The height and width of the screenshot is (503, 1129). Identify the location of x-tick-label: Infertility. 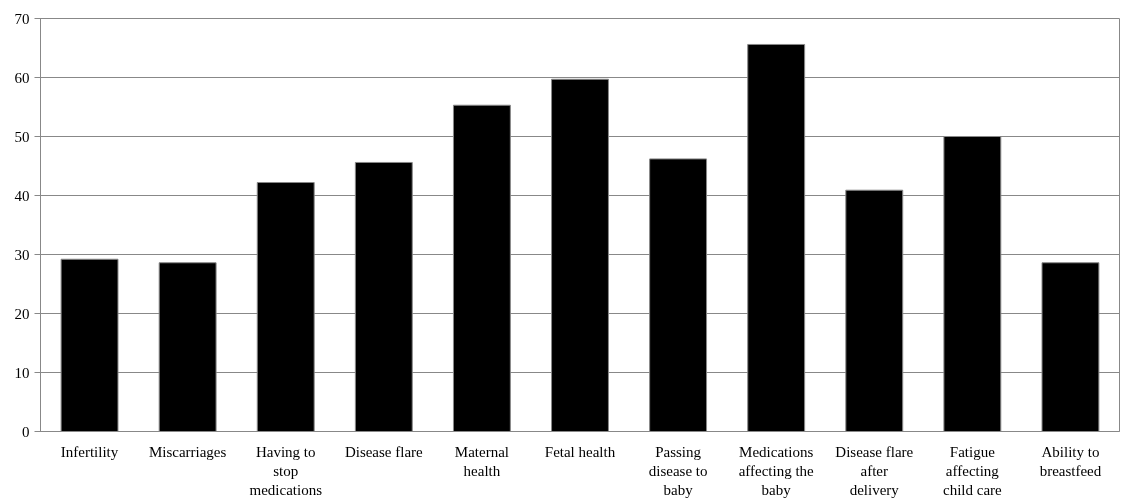
(89, 451).